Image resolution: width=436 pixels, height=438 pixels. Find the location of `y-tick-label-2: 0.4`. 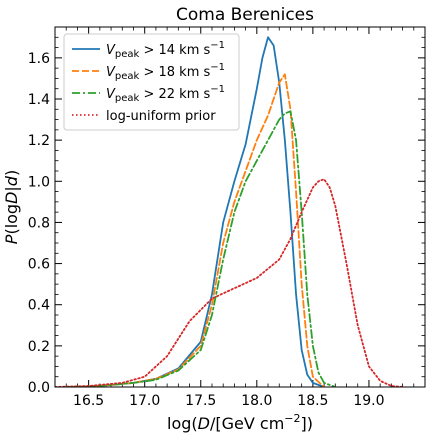

y-tick-label-2: 0.4 is located at coordinates (39, 306).